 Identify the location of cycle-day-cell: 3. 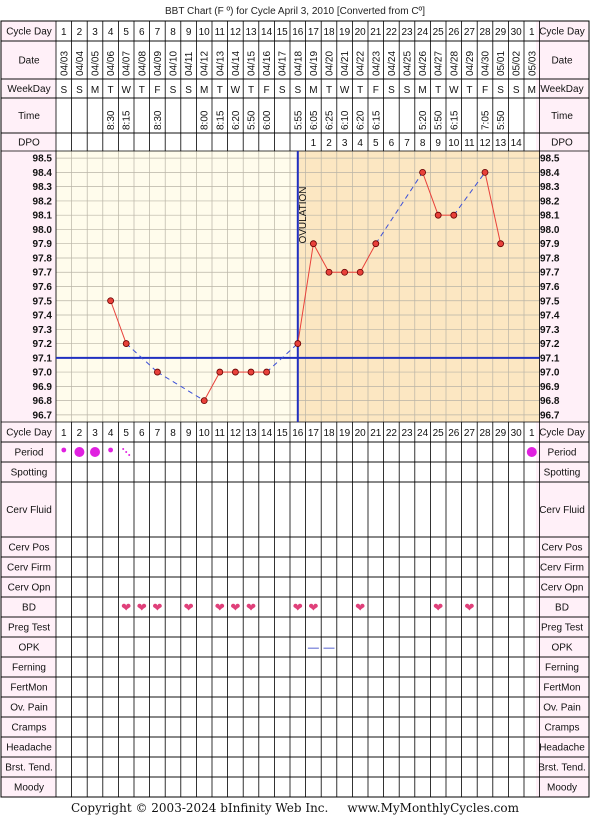
(95, 32).